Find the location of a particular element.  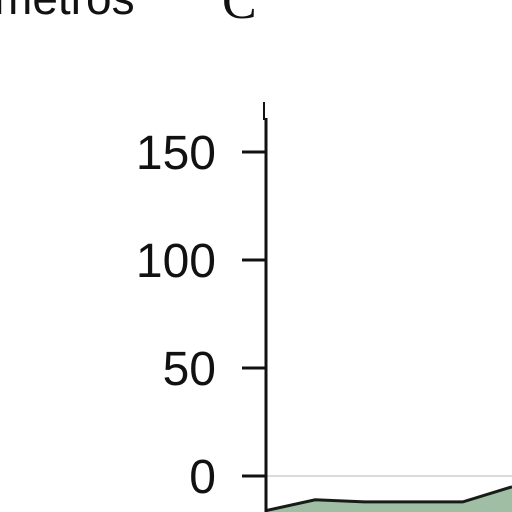

y-tick-label: 0 is located at coordinates (202, 477).